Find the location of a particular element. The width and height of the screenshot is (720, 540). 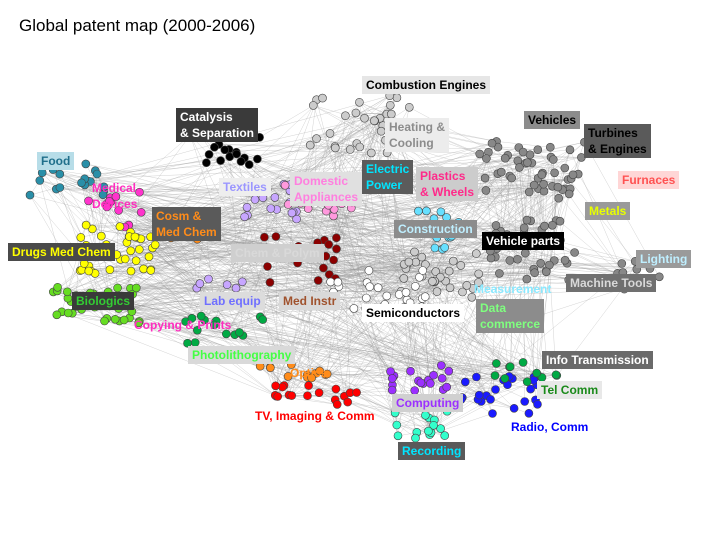

label-data-commerce: Data commerce is located at coordinates (510, 316).